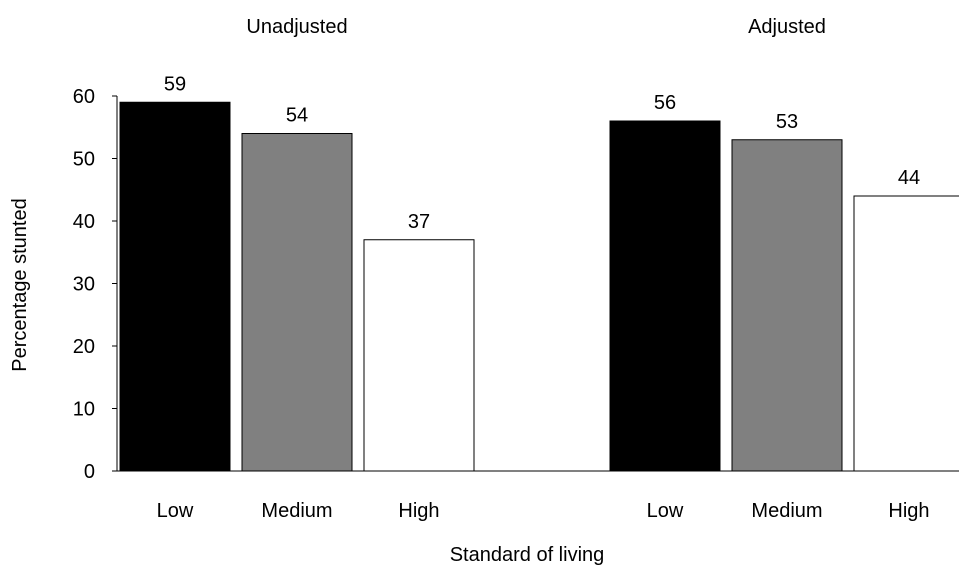 The height and width of the screenshot is (569, 959). Describe the element at coordinates (84, 222) in the screenshot. I see `y-tick-label: 40` at that location.